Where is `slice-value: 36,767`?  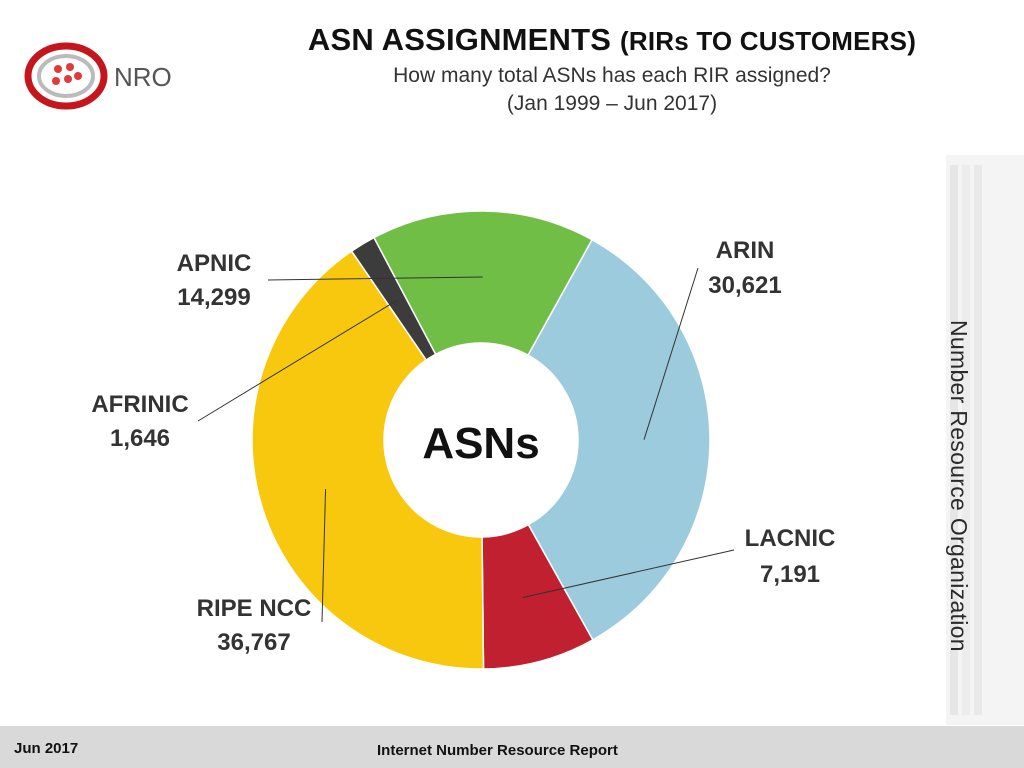 slice-value: 36,767 is located at coordinates (253, 642).